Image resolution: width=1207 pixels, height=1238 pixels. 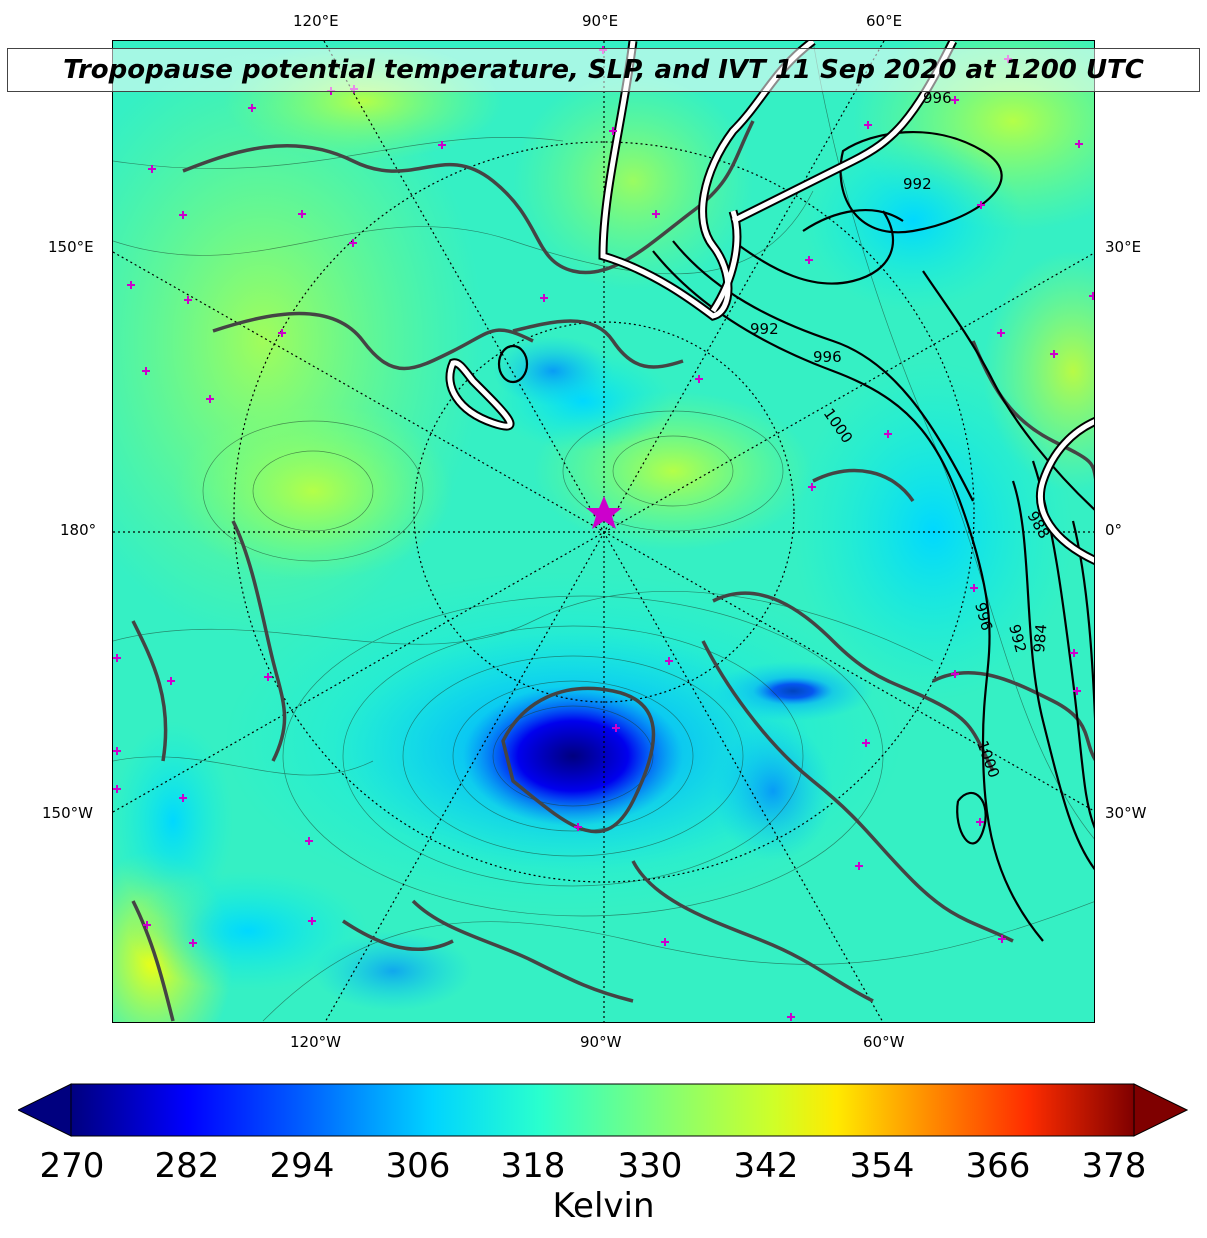 I want to click on colorbar-tick: 354, so click(x=882, y=1166).